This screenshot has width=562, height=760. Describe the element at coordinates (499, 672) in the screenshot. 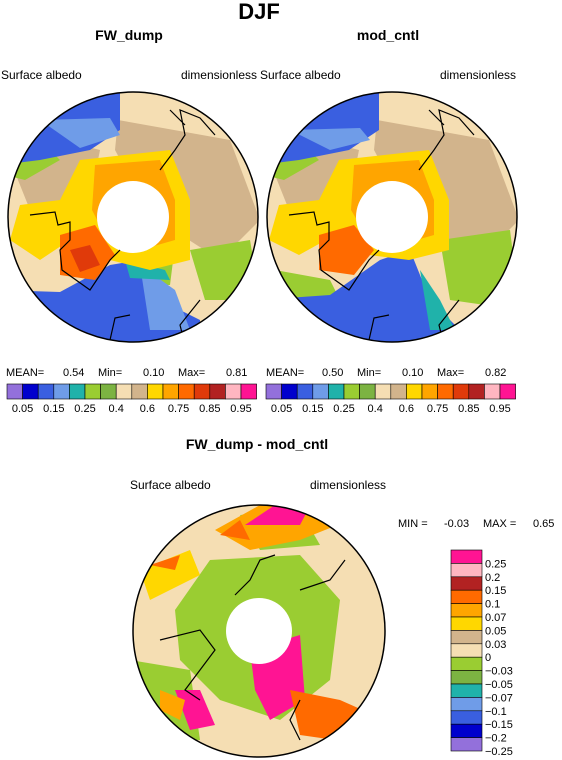

I see `colorbar-label: −0.03` at that location.